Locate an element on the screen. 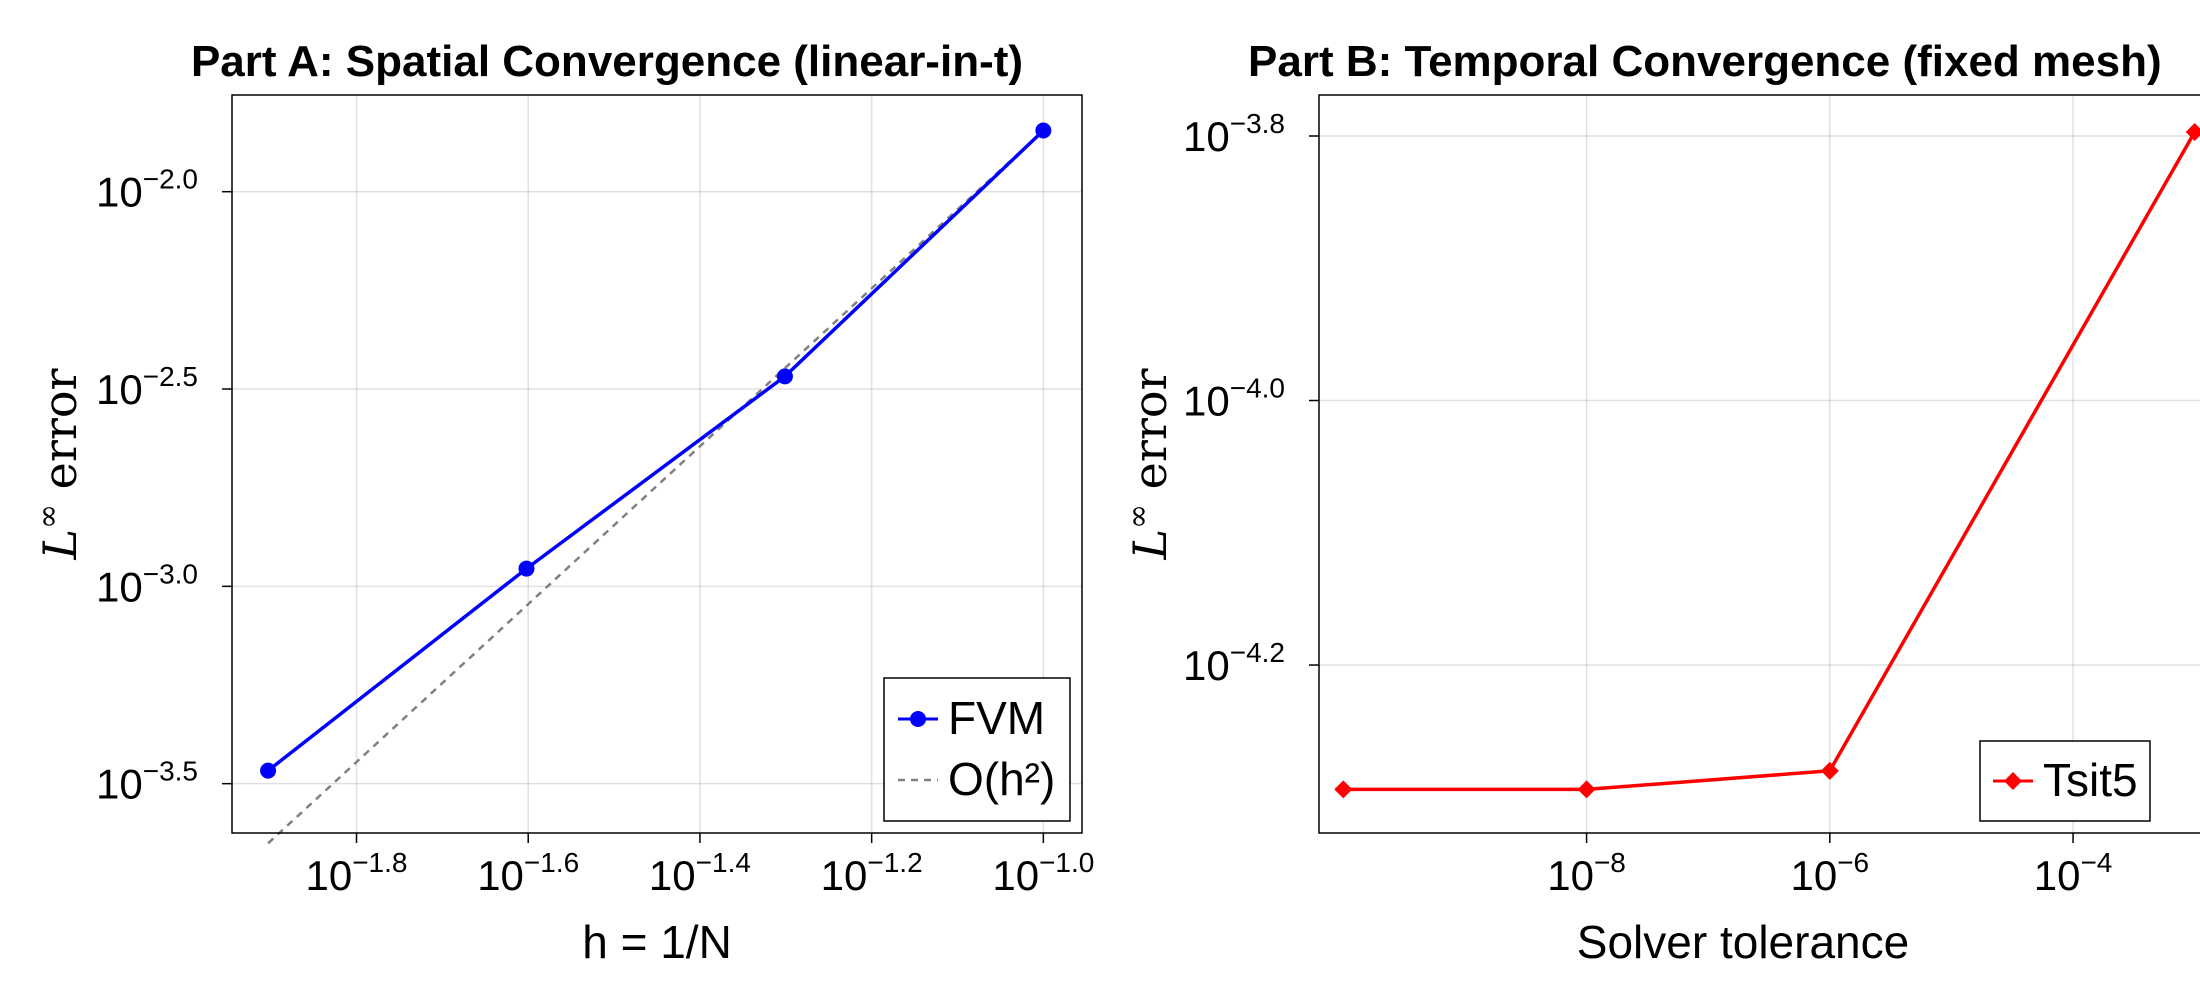 This screenshot has height=1000, width=2200. tick-label-exponent: −3.5 is located at coordinates (170, 771).